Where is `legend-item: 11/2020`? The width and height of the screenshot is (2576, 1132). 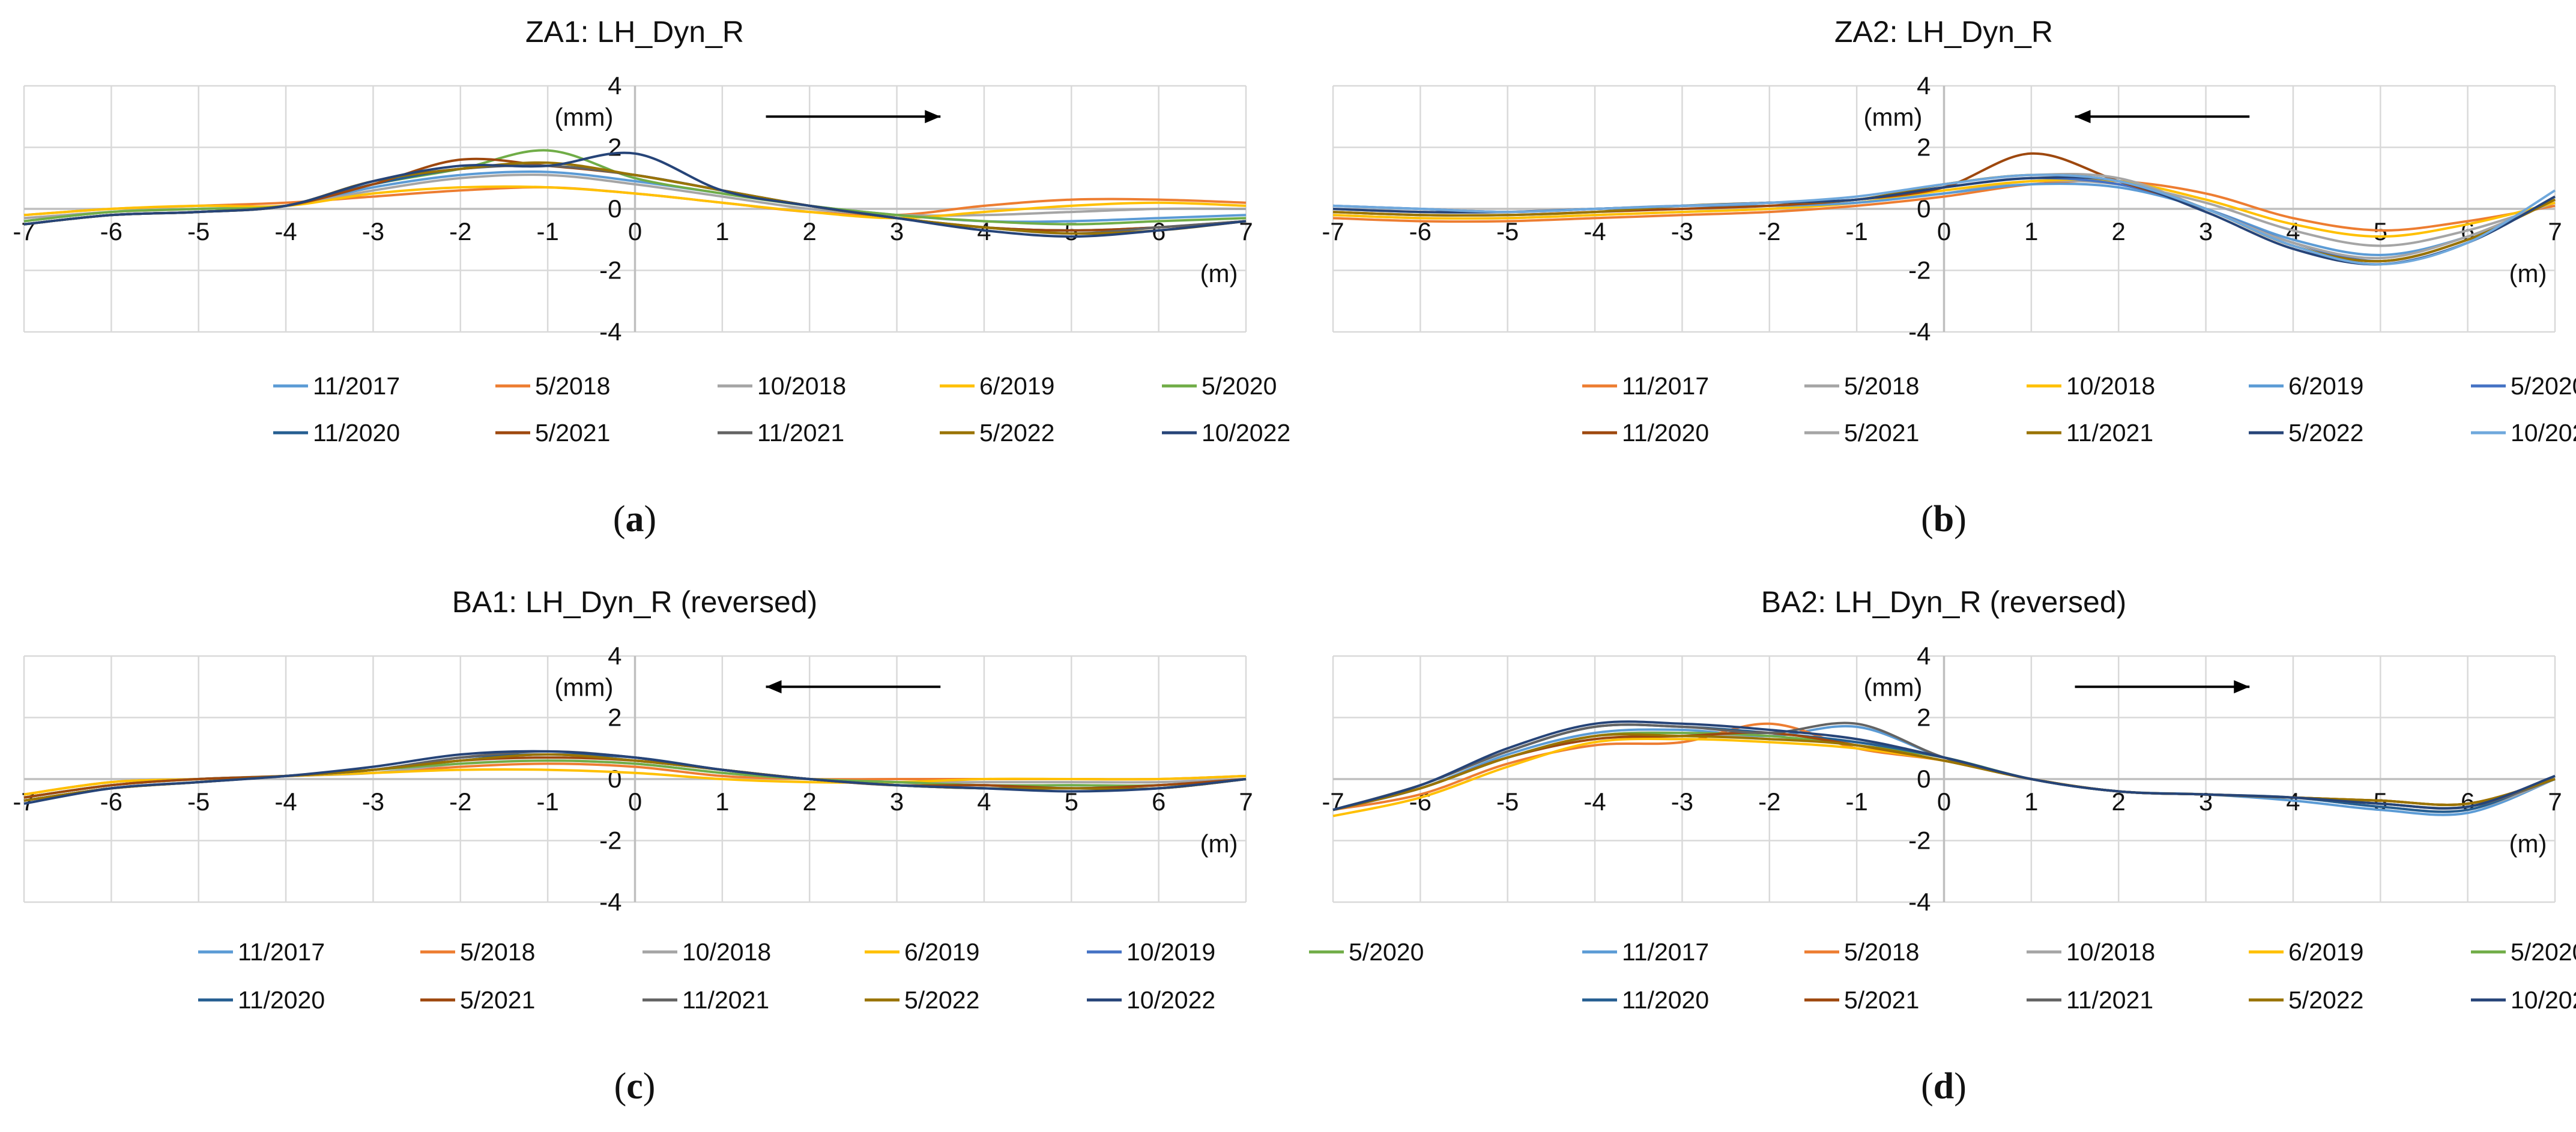
legend-item: 11/2020 is located at coordinates (1645, 1000).